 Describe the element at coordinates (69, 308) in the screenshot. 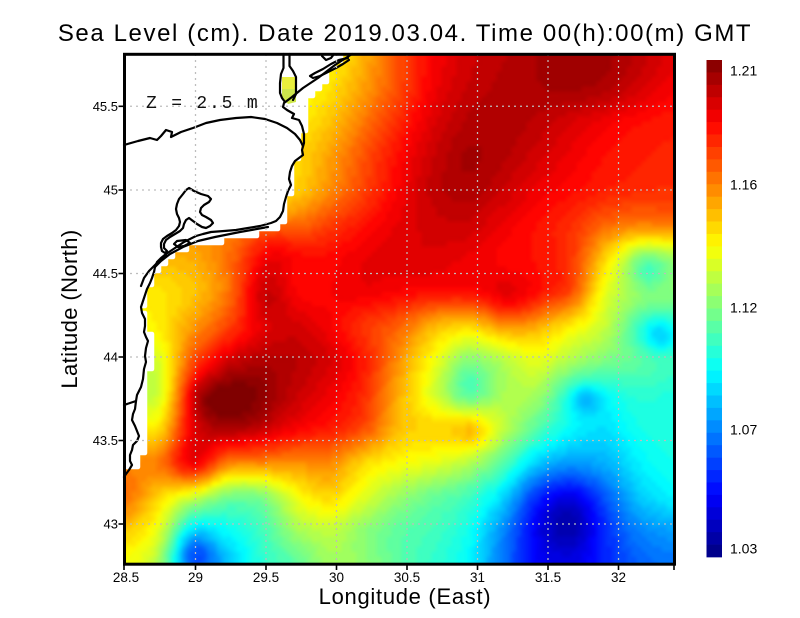

I see `svg-text: Latitude (North)` at that location.